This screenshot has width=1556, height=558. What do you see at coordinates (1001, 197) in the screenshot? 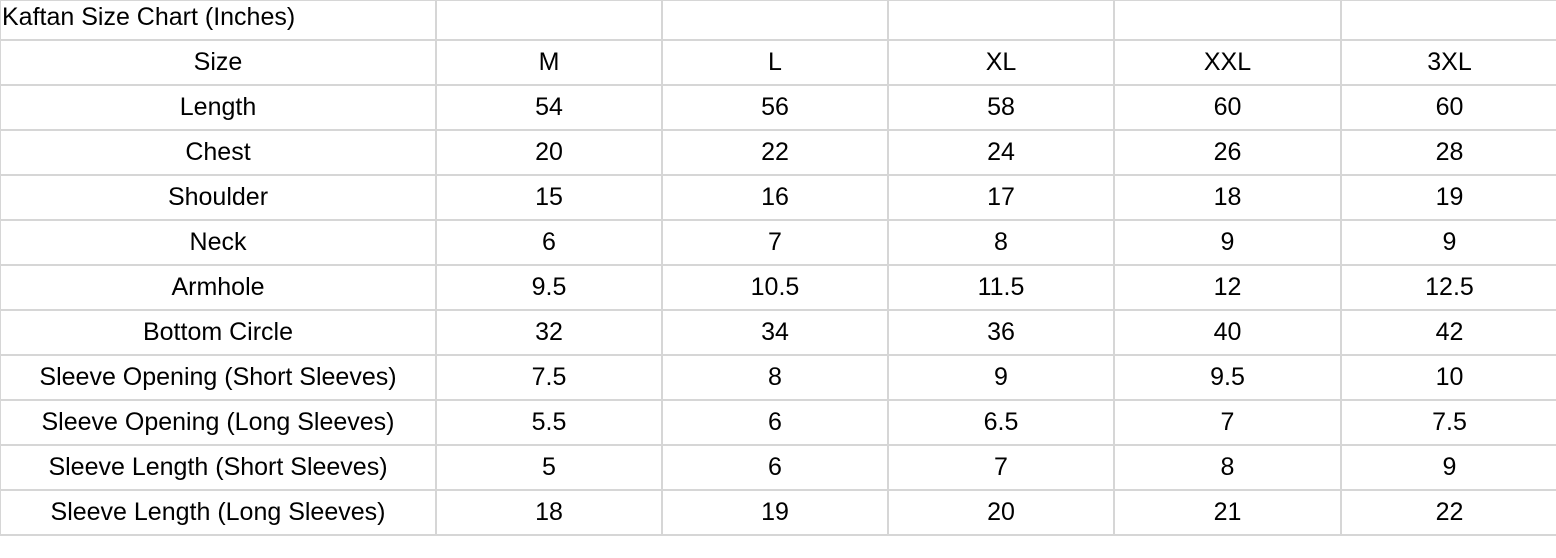
I see `value-cell: 17` at bounding box center [1001, 197].